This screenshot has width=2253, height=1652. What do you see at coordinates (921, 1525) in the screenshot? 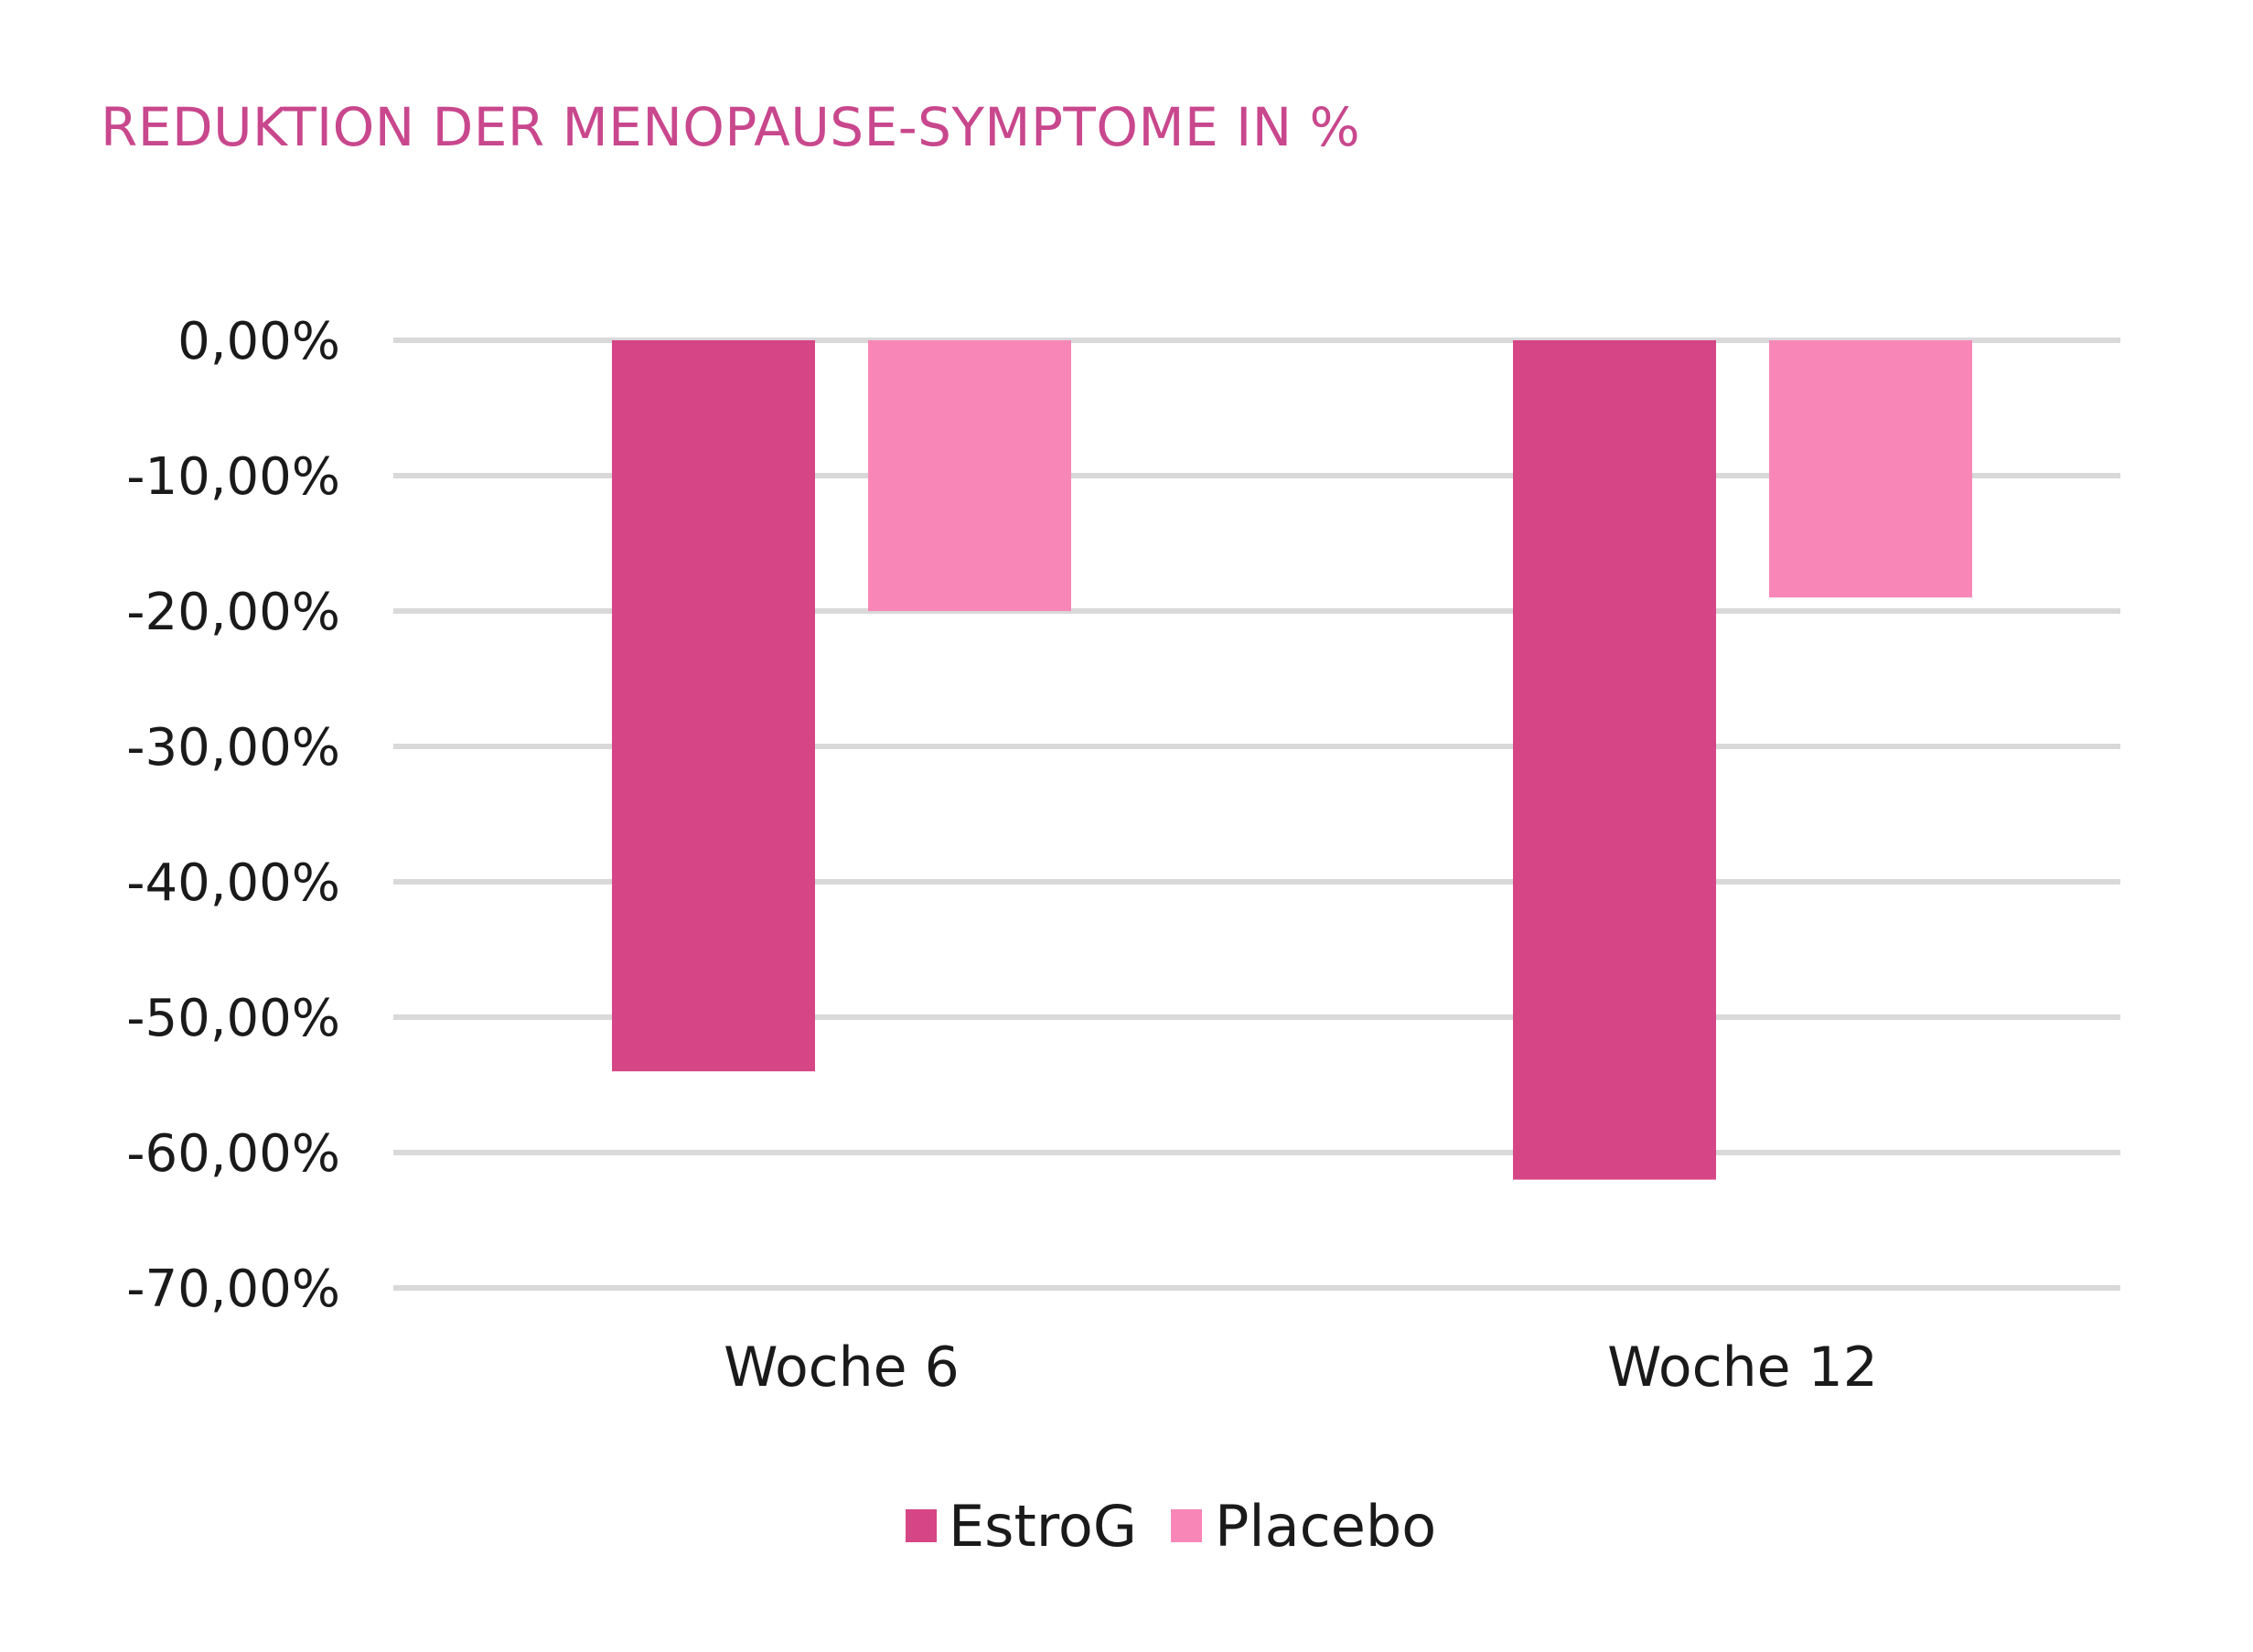
I see `legend-swatch-estrog` at bounding box center [921, 1525].